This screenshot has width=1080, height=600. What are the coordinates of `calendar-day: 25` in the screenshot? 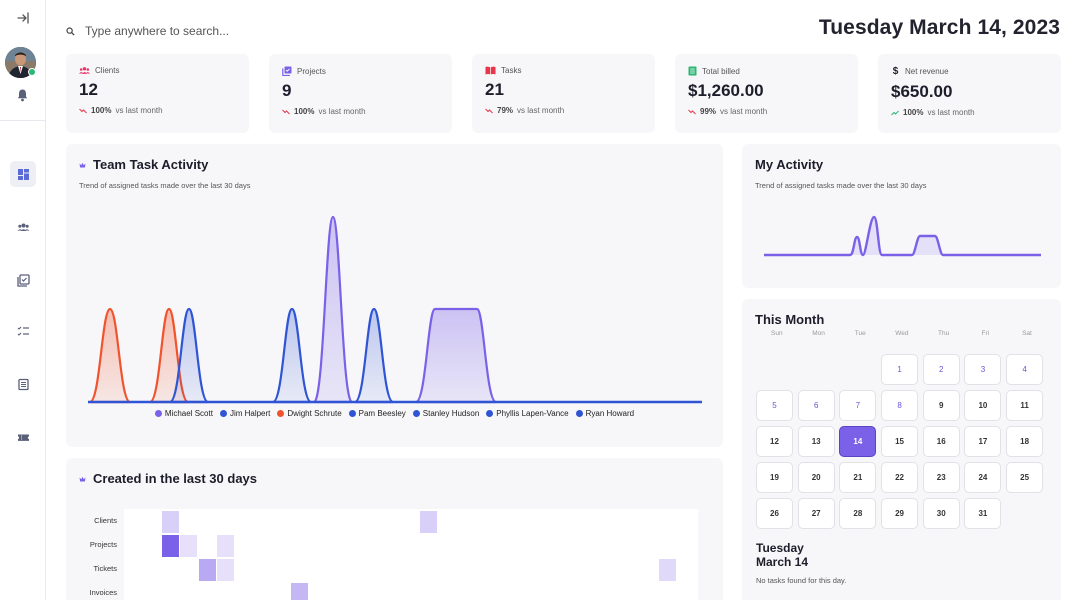 It's located at (1025, 477).